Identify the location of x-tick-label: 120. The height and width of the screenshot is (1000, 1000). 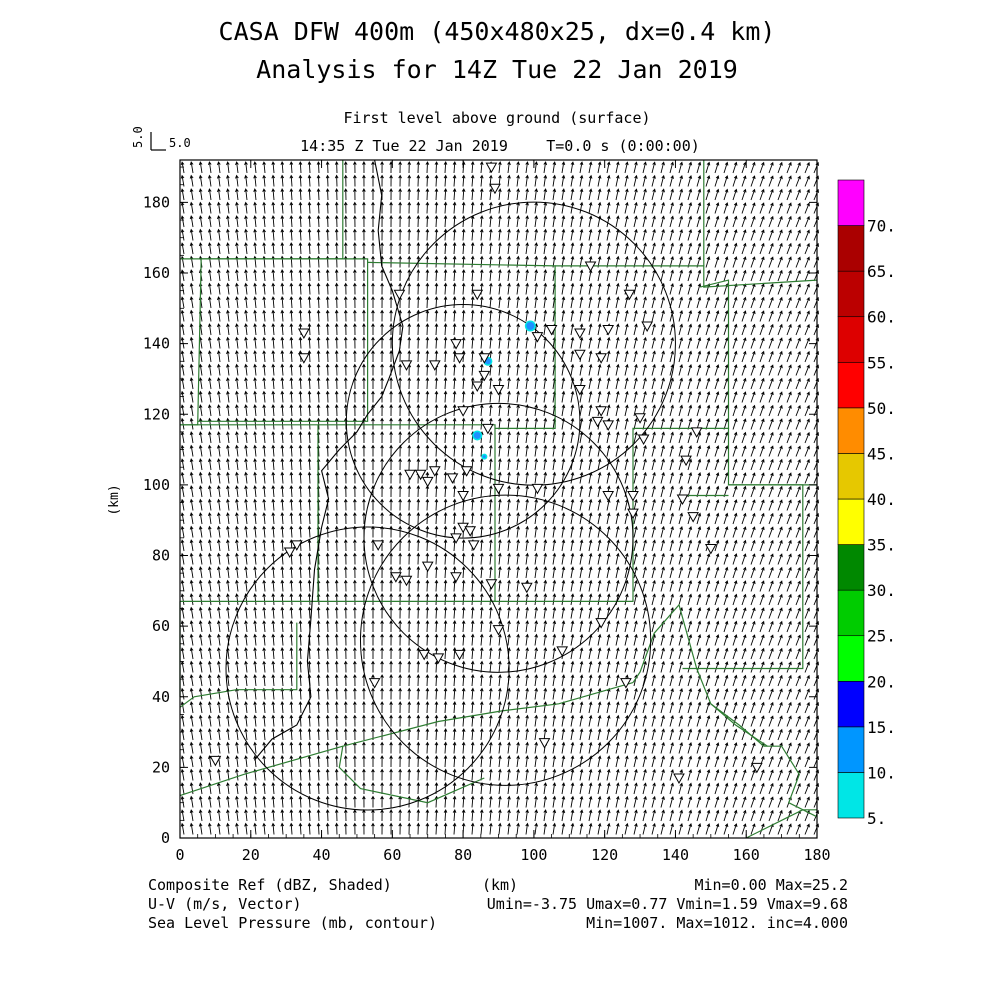
(604, 855).